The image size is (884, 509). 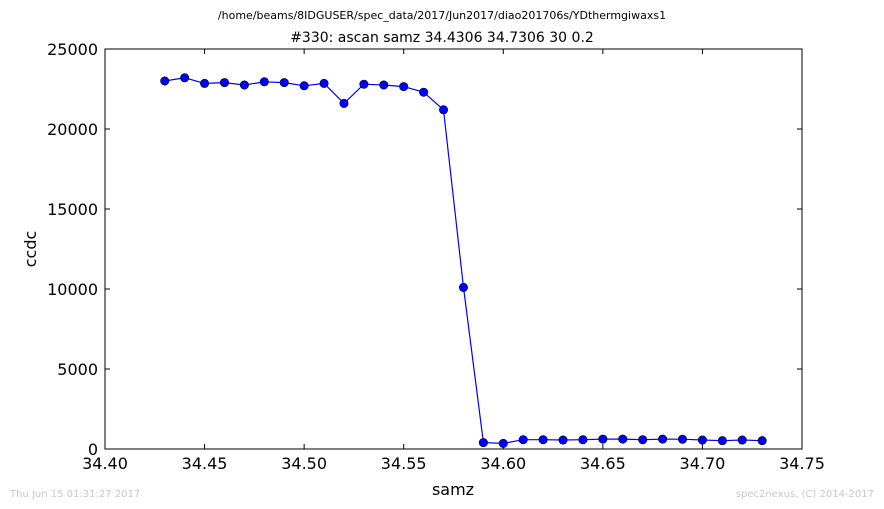 What do you see at coordinates (804, 494) in the screenshot?
I see `footer-credit: spec2nexus, (C) 2014-2017` at bounding box center [804, 494].